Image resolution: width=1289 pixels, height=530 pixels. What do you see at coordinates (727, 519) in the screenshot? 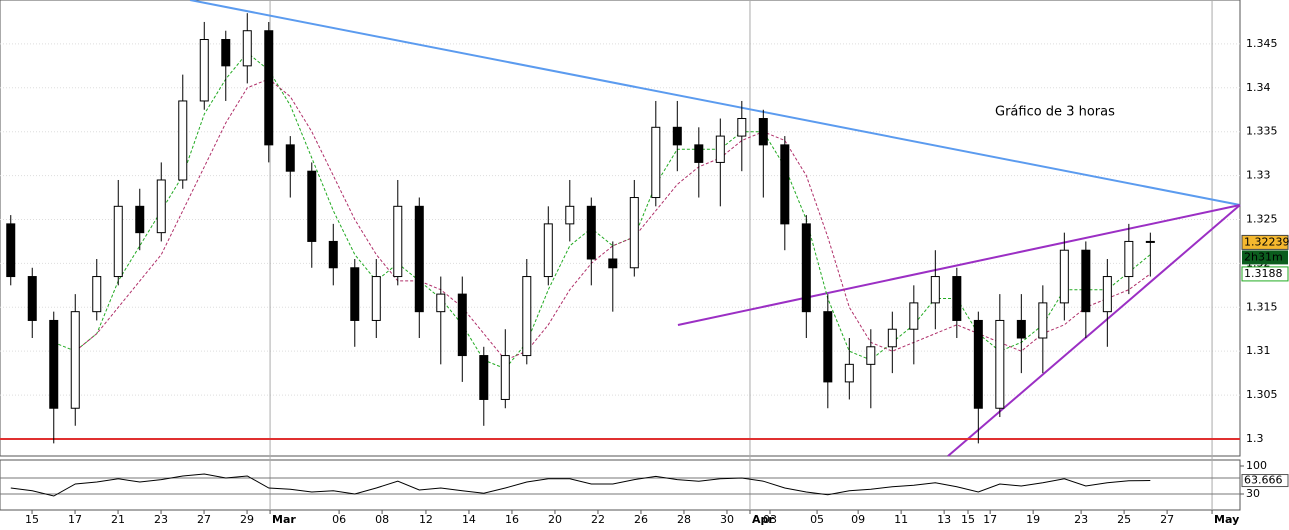
I see `x-tick-label: 30` at bounding box center [727, 519].